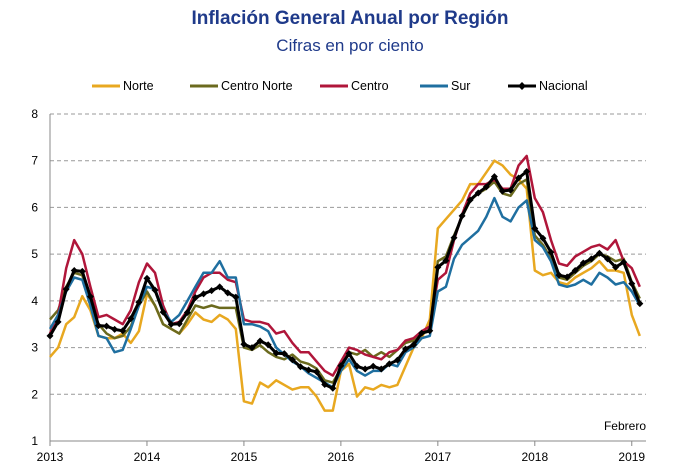 The height and width of the screenshot is (472, 700). What do you see at coordinates (34, 394) in the screenshot?
I see `y-tick-label: 2` at bounding box center [34, 394].